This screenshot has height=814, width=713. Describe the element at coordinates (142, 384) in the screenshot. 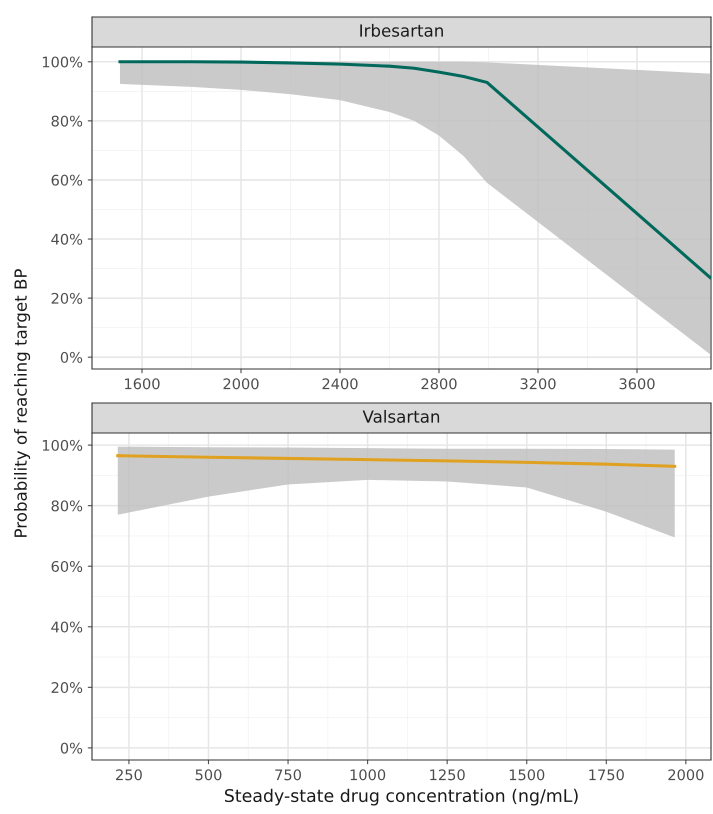

I see `x-tick-label: 1600` at that location.